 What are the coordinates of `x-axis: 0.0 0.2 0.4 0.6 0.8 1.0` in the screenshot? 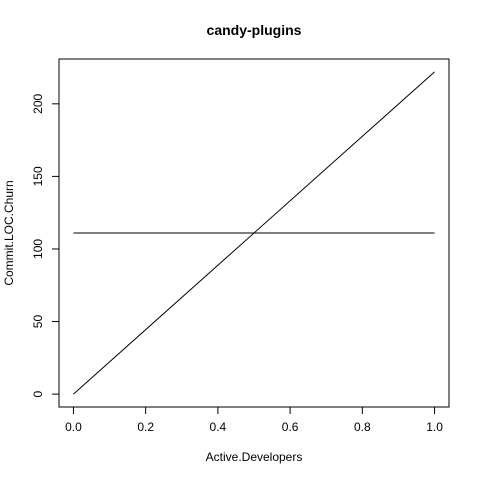 It's located at (254, 420).